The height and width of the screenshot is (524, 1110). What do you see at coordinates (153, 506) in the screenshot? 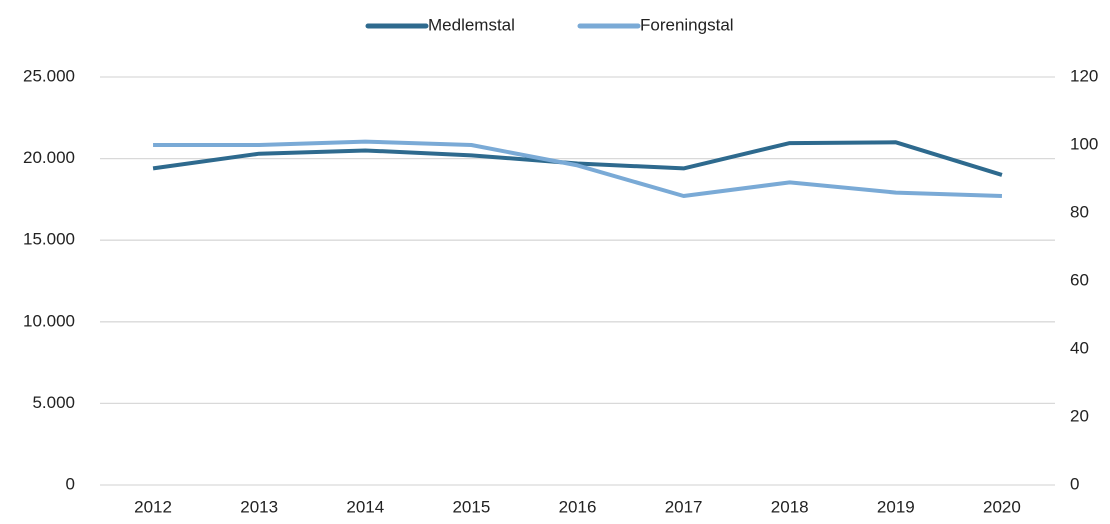
I see `x-tick-label: 2012` at bounding box center [153, 506].